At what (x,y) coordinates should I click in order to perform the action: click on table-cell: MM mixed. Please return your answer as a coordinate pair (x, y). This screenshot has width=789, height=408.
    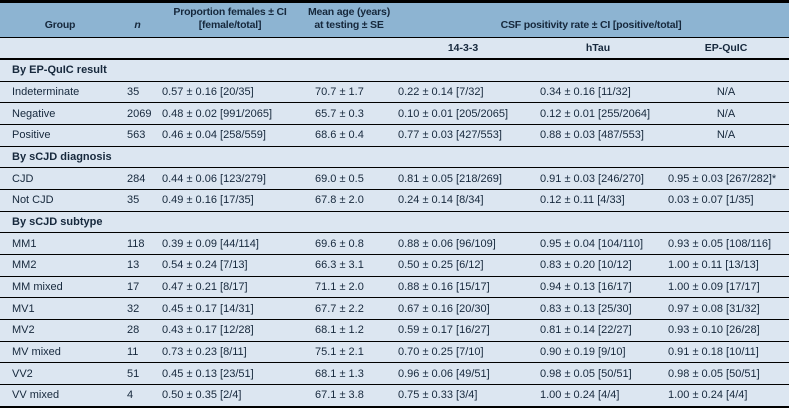
    Looking at the image, I should click on (60, 287).